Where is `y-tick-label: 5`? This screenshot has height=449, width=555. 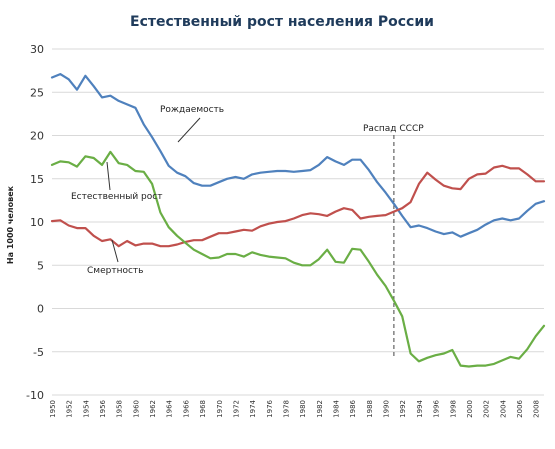 y-tick-label: 5 is located at coordinates (40, 265).